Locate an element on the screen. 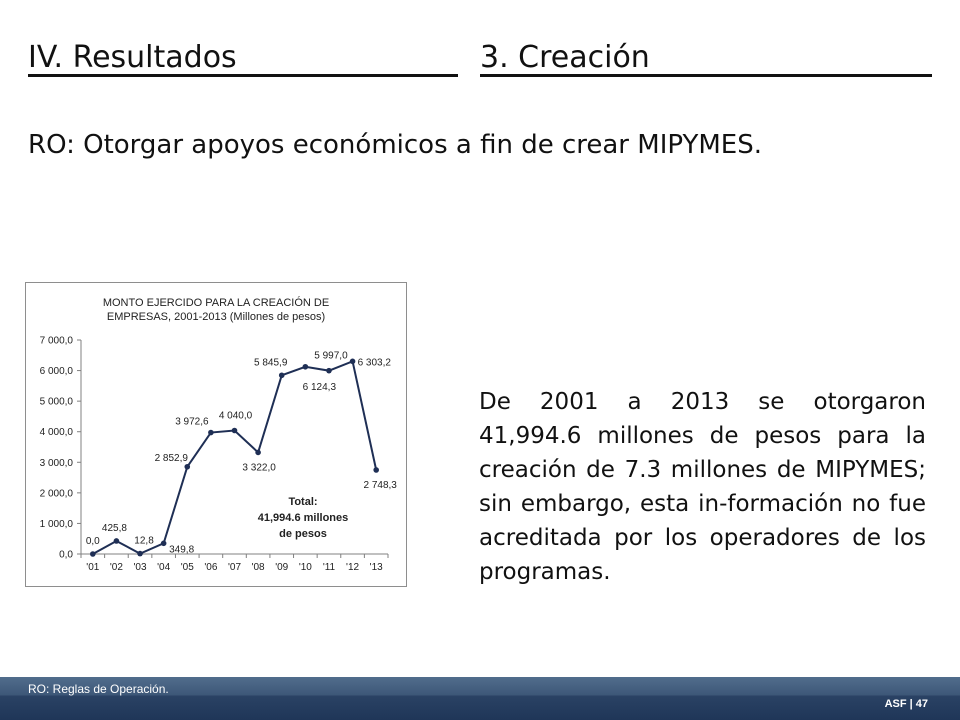 This screenshot has height=720, width=960. footer-note: RO: Reglas de Operación. is located at coordinates (98, 689).